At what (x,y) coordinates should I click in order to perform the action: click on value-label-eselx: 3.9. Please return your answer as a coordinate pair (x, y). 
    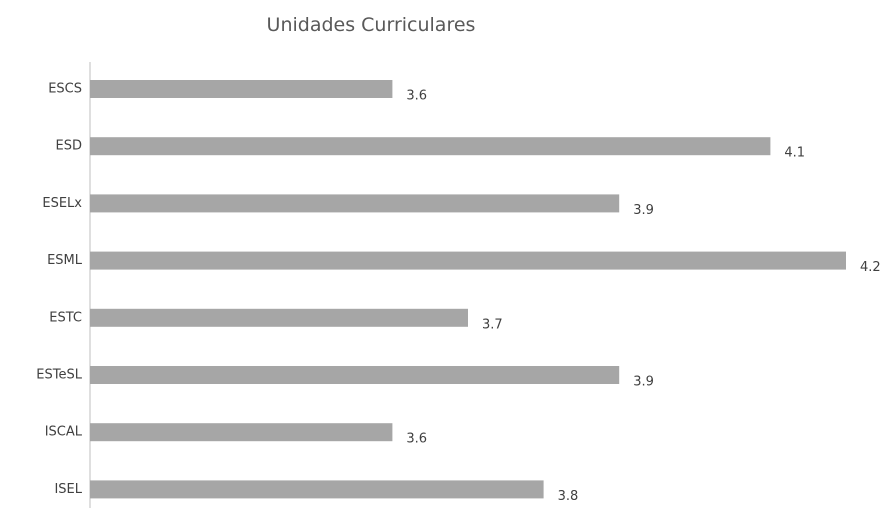
    Looking at the image, I should click on (643, 210).